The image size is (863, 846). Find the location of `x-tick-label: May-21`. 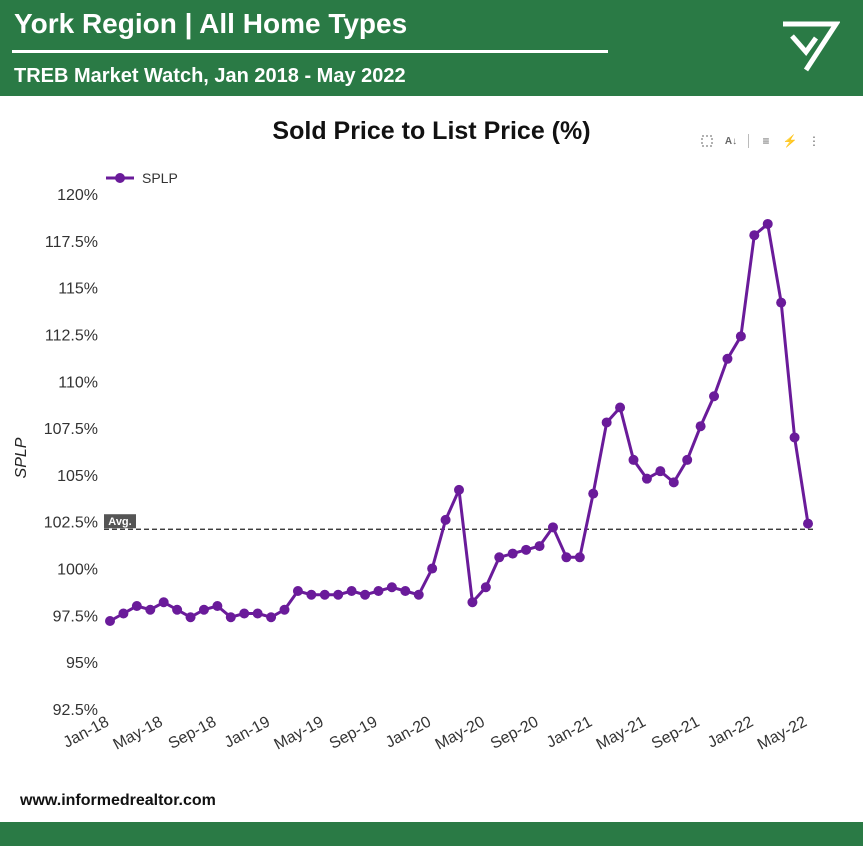

x-tick-label: May-21 is located at coordinates (621, 733).